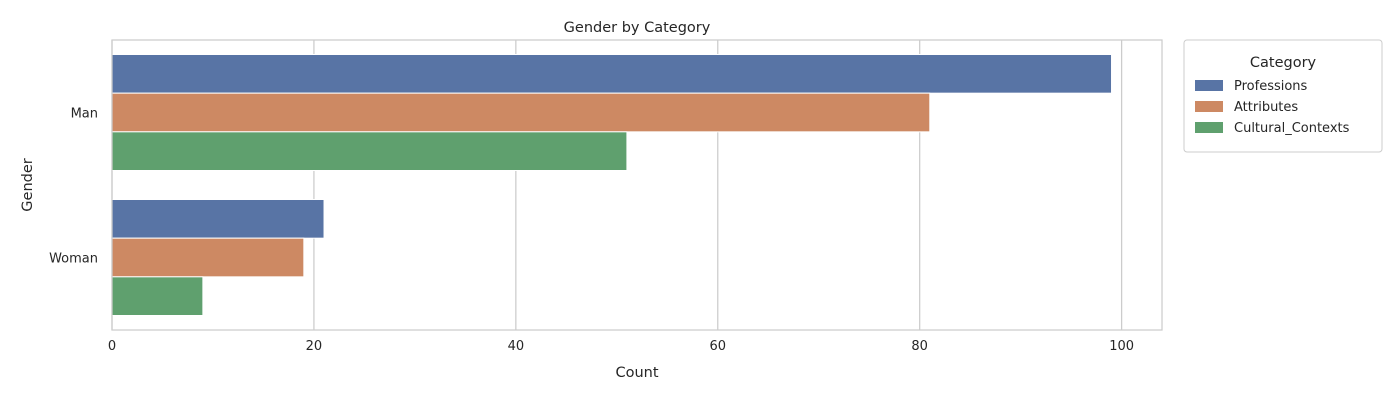 This screenshot has height=400, width=1400. What do you see at coordinates (314, 346) in the screenshot?
I see `x-tick-label: 20` at bounding box center [314, 346].